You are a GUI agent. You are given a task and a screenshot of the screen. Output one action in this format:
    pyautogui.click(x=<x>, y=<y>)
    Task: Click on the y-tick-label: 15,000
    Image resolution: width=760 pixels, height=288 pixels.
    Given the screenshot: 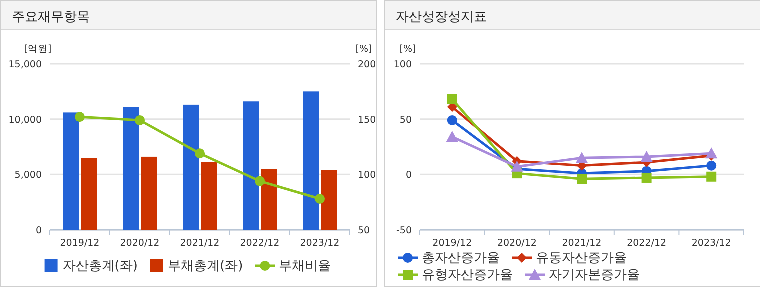 What is the action you would take?
    pyautogui.click(x=25, y=65)
    